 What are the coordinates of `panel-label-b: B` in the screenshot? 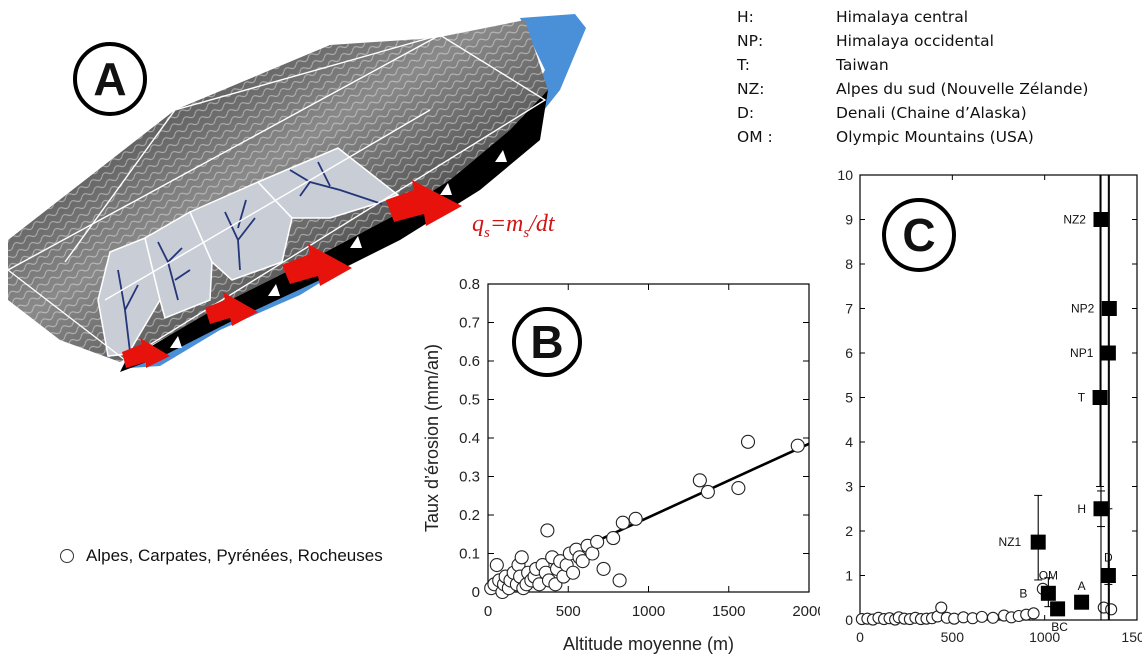 It's located at (547, 342).